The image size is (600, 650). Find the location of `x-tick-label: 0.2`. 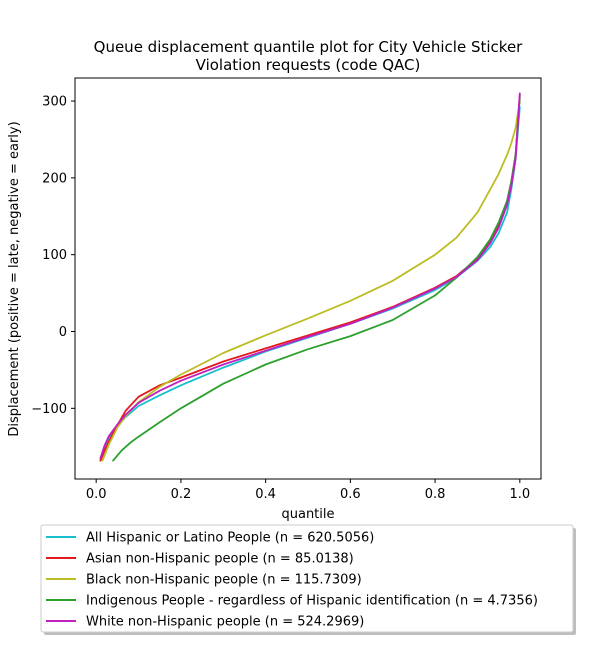

x-tick-label: 0.2 is located at coordinates (181, 494).